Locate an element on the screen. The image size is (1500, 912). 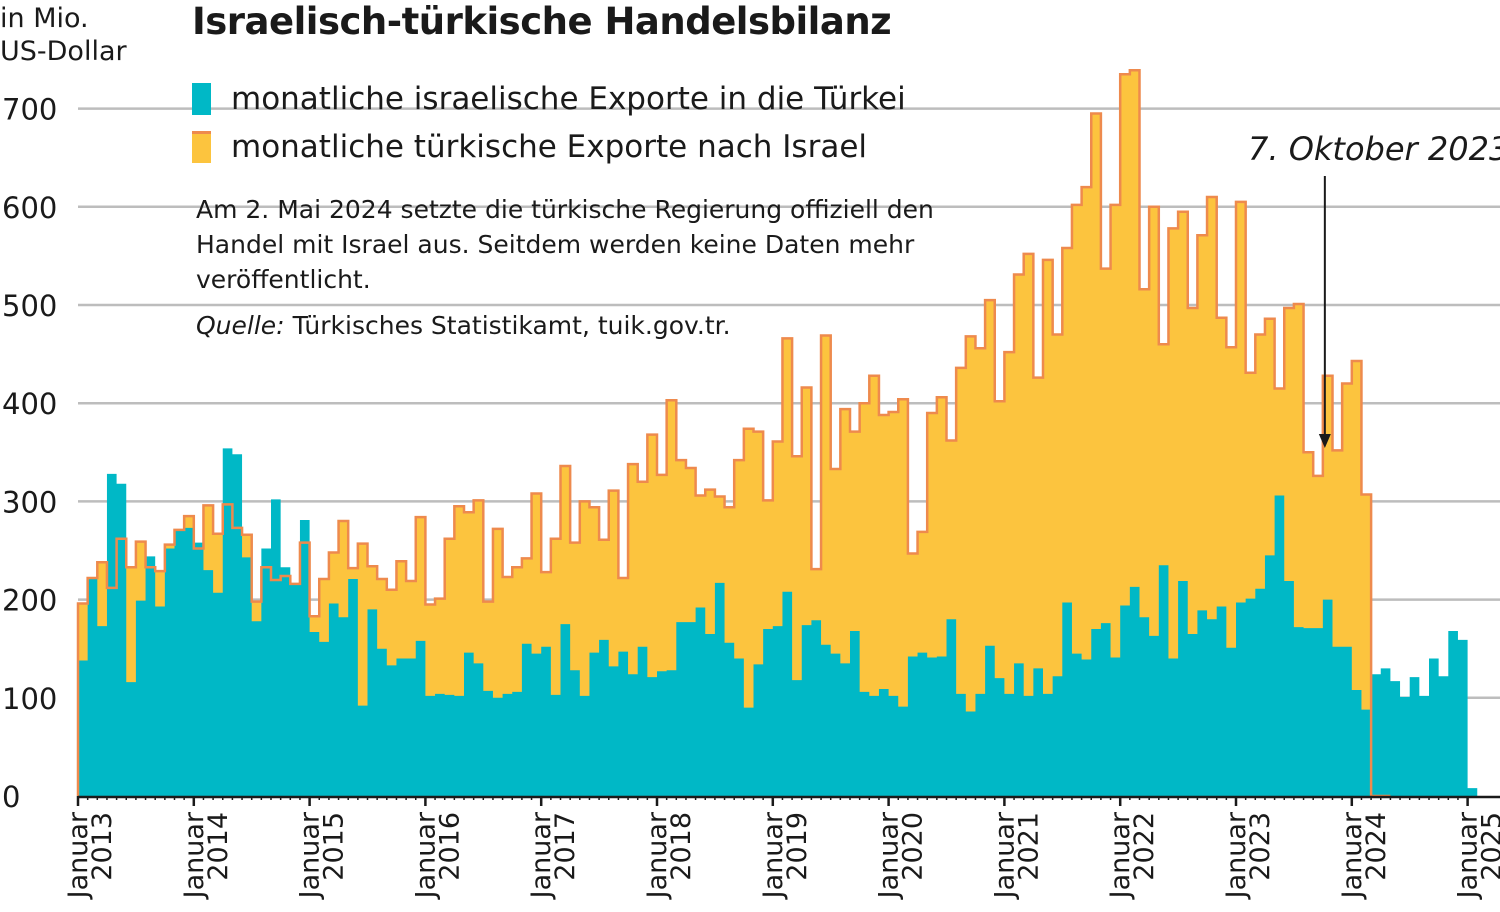
x-tick-label-month-2018: Januar is located at coordinates (657, 855).